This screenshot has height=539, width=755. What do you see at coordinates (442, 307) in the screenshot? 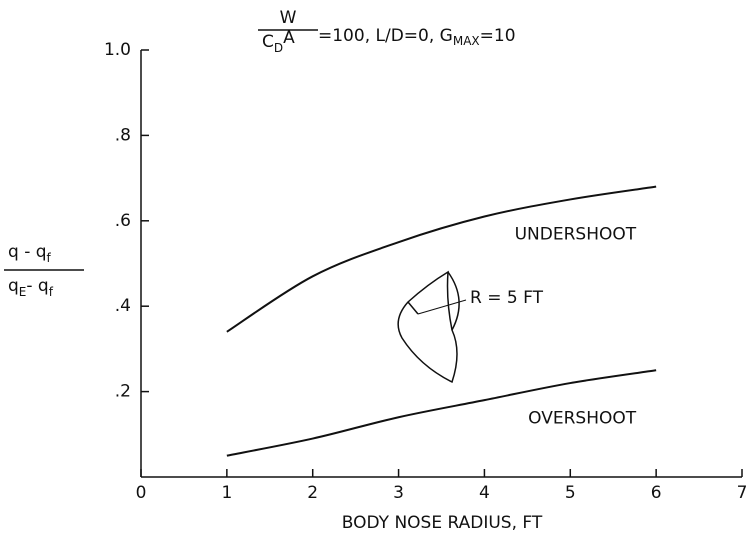
I see `annotation-leader` at bounding box center [442, 307].